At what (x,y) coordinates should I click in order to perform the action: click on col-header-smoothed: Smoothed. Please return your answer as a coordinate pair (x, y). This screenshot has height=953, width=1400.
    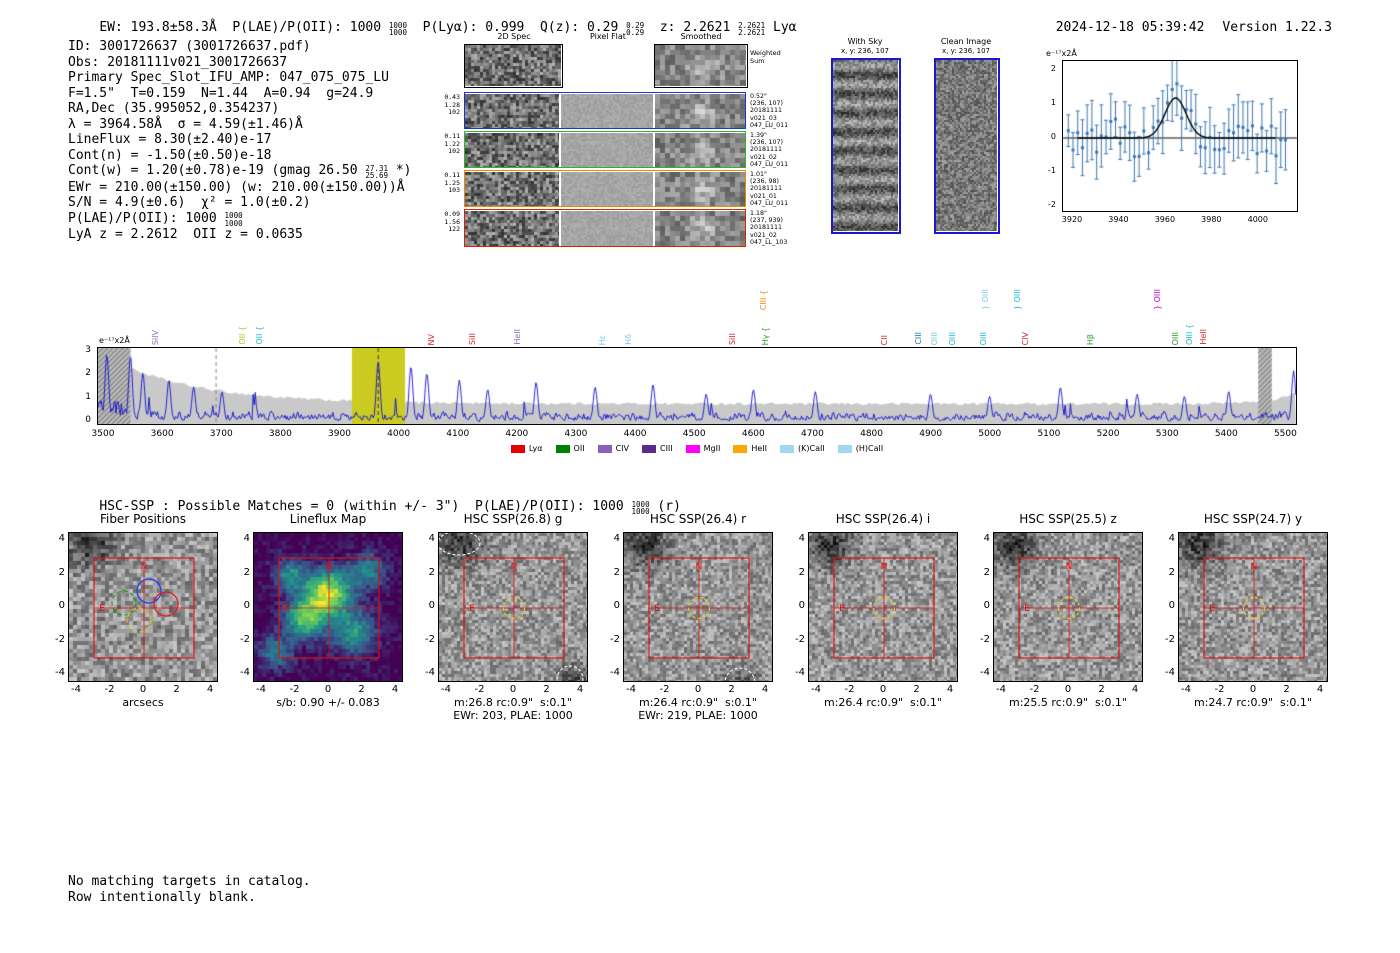
    Looking at the image, I should click on (701, 36).